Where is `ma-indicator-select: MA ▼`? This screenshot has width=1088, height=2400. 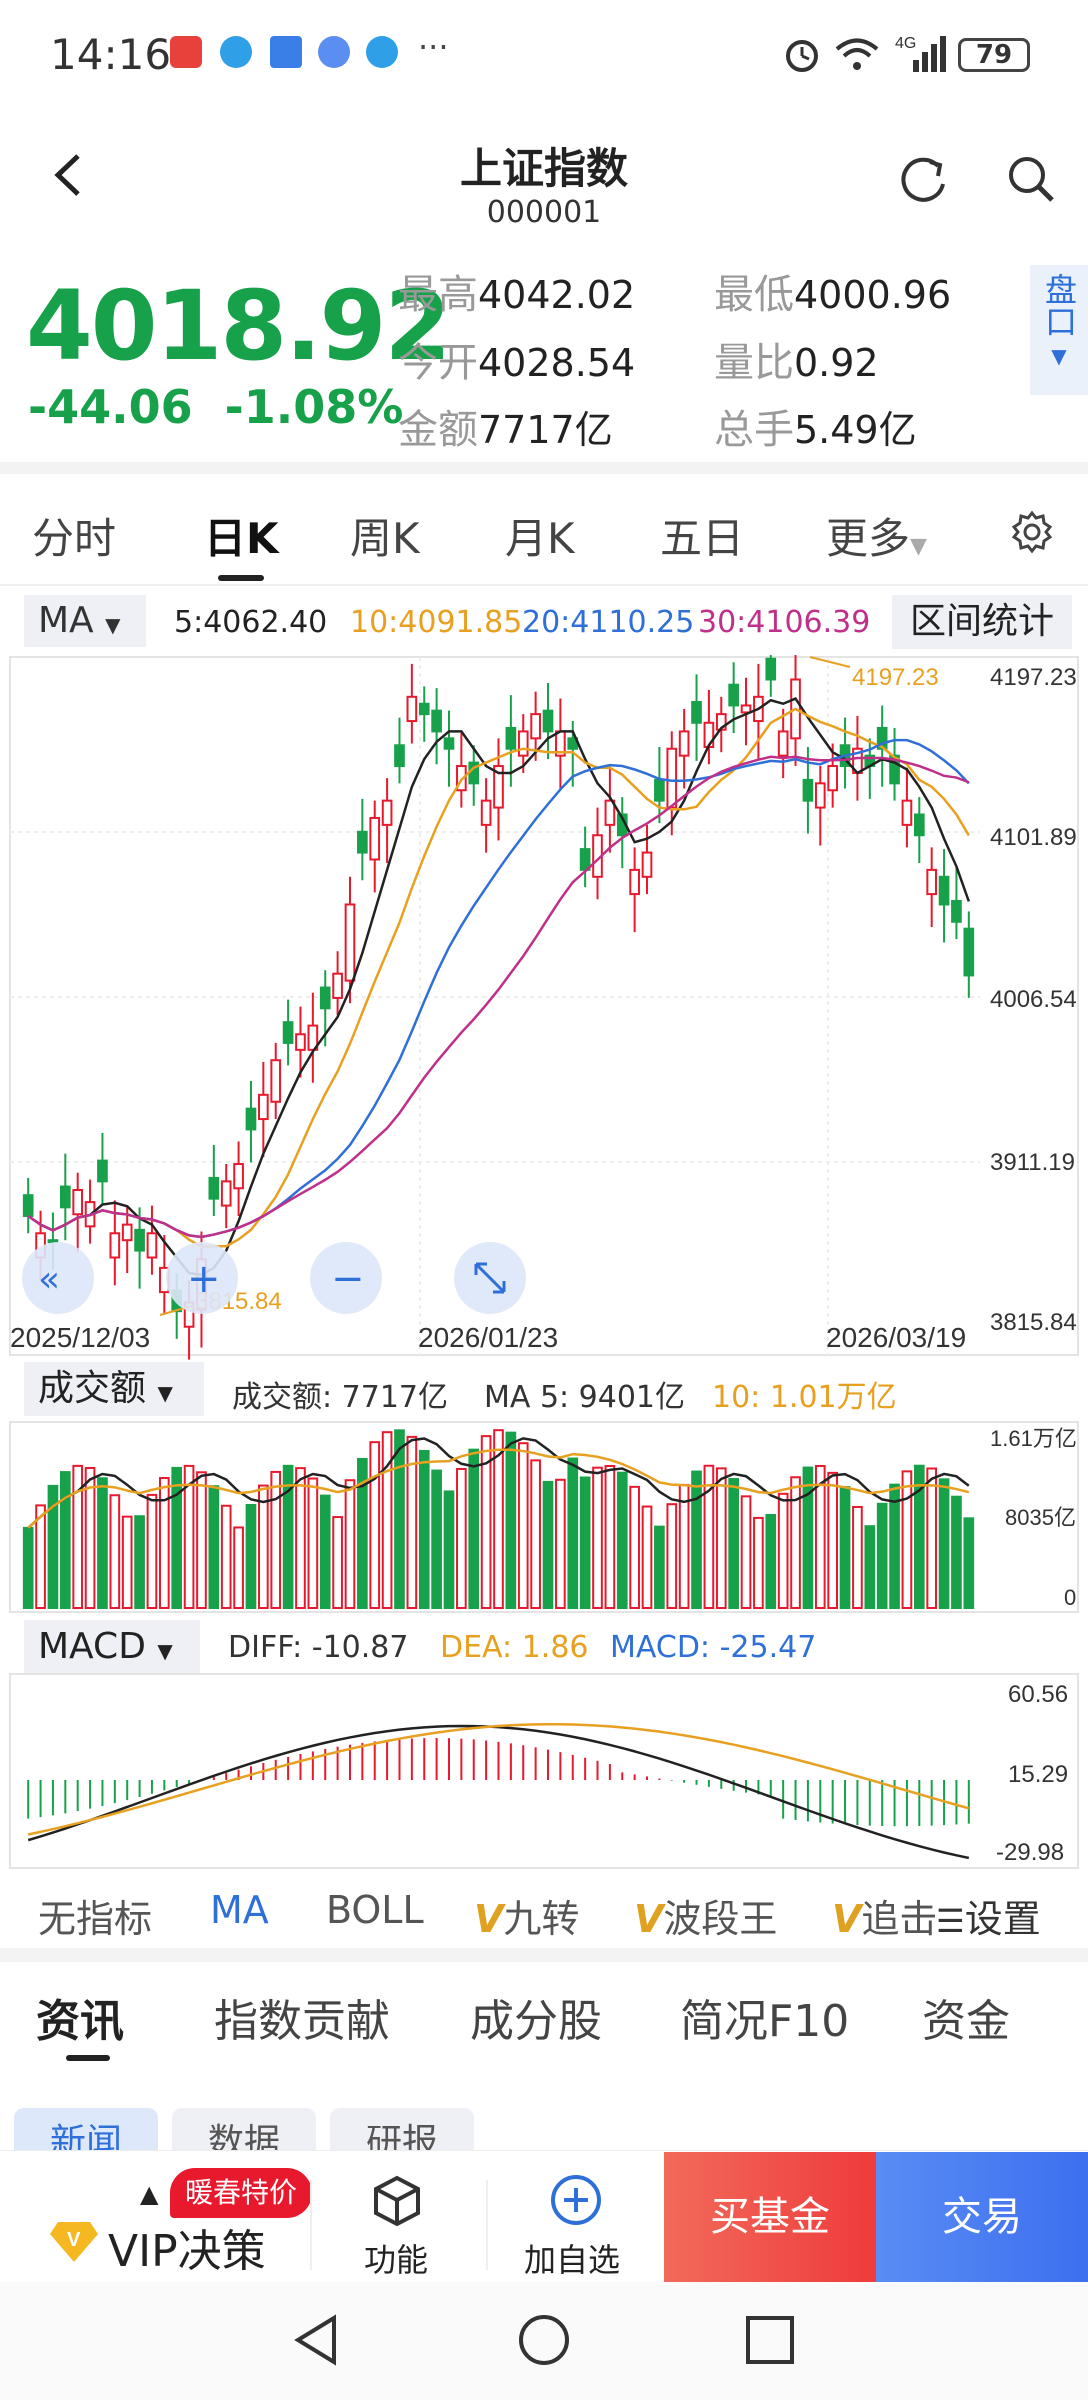 ma-indicator-select: MA ▼ is located at coordinates (85, 621).